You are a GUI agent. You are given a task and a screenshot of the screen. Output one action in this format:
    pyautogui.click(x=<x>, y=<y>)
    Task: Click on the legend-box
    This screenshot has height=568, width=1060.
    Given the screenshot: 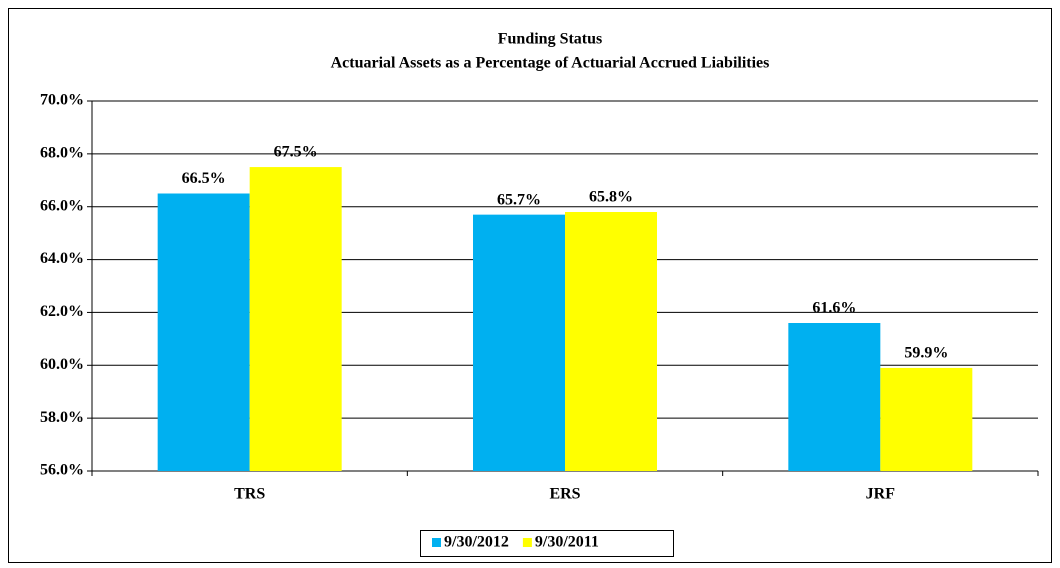 What is the action you would take?
    pyautogui.click(x=547, y=543)
    